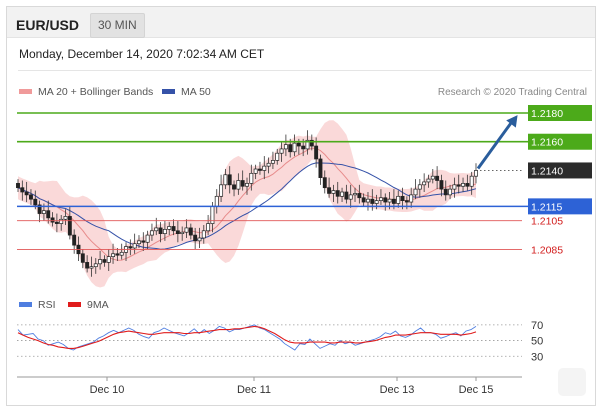  Describe the element at coordinates (547, 143) in the screenshot. I see `resistance-1-value: 1.2160` at that location.